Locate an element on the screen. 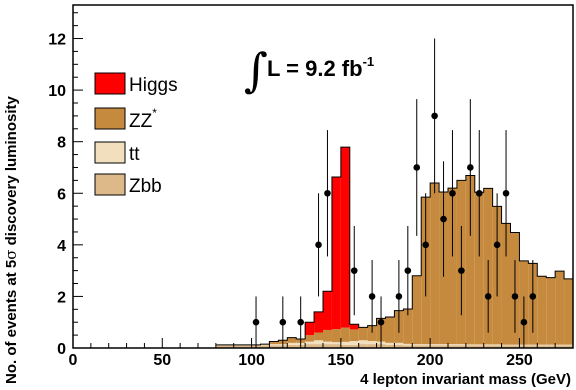  y-tick-label: 2 is located at coordinates (61, 297).